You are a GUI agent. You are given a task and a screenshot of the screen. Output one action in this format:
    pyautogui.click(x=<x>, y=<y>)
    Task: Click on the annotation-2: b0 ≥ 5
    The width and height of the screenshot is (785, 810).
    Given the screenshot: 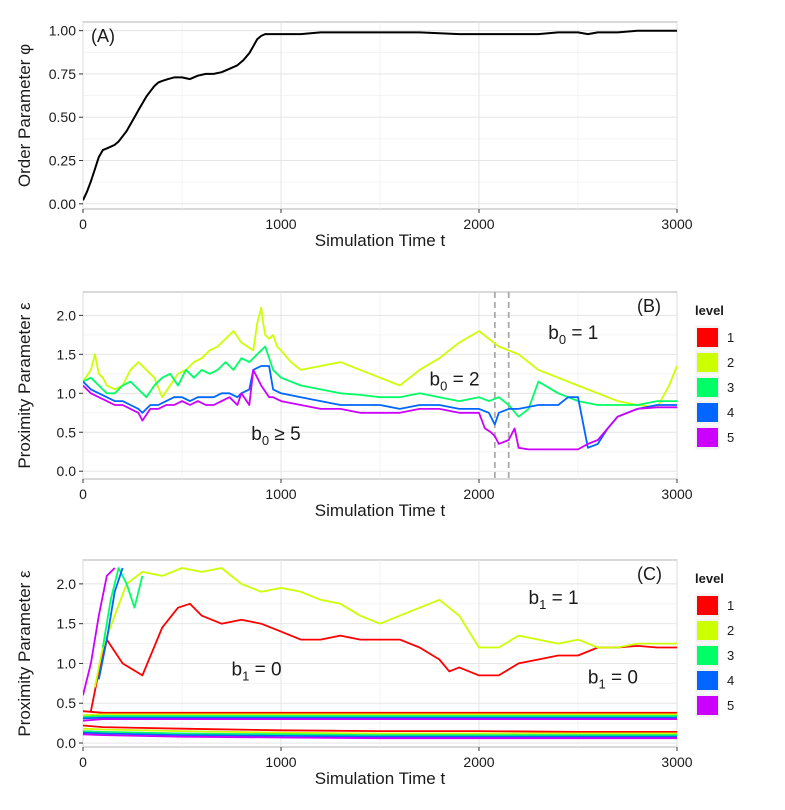 What is the action you would take?
    pyautogui.click(x=275, y=436)
    